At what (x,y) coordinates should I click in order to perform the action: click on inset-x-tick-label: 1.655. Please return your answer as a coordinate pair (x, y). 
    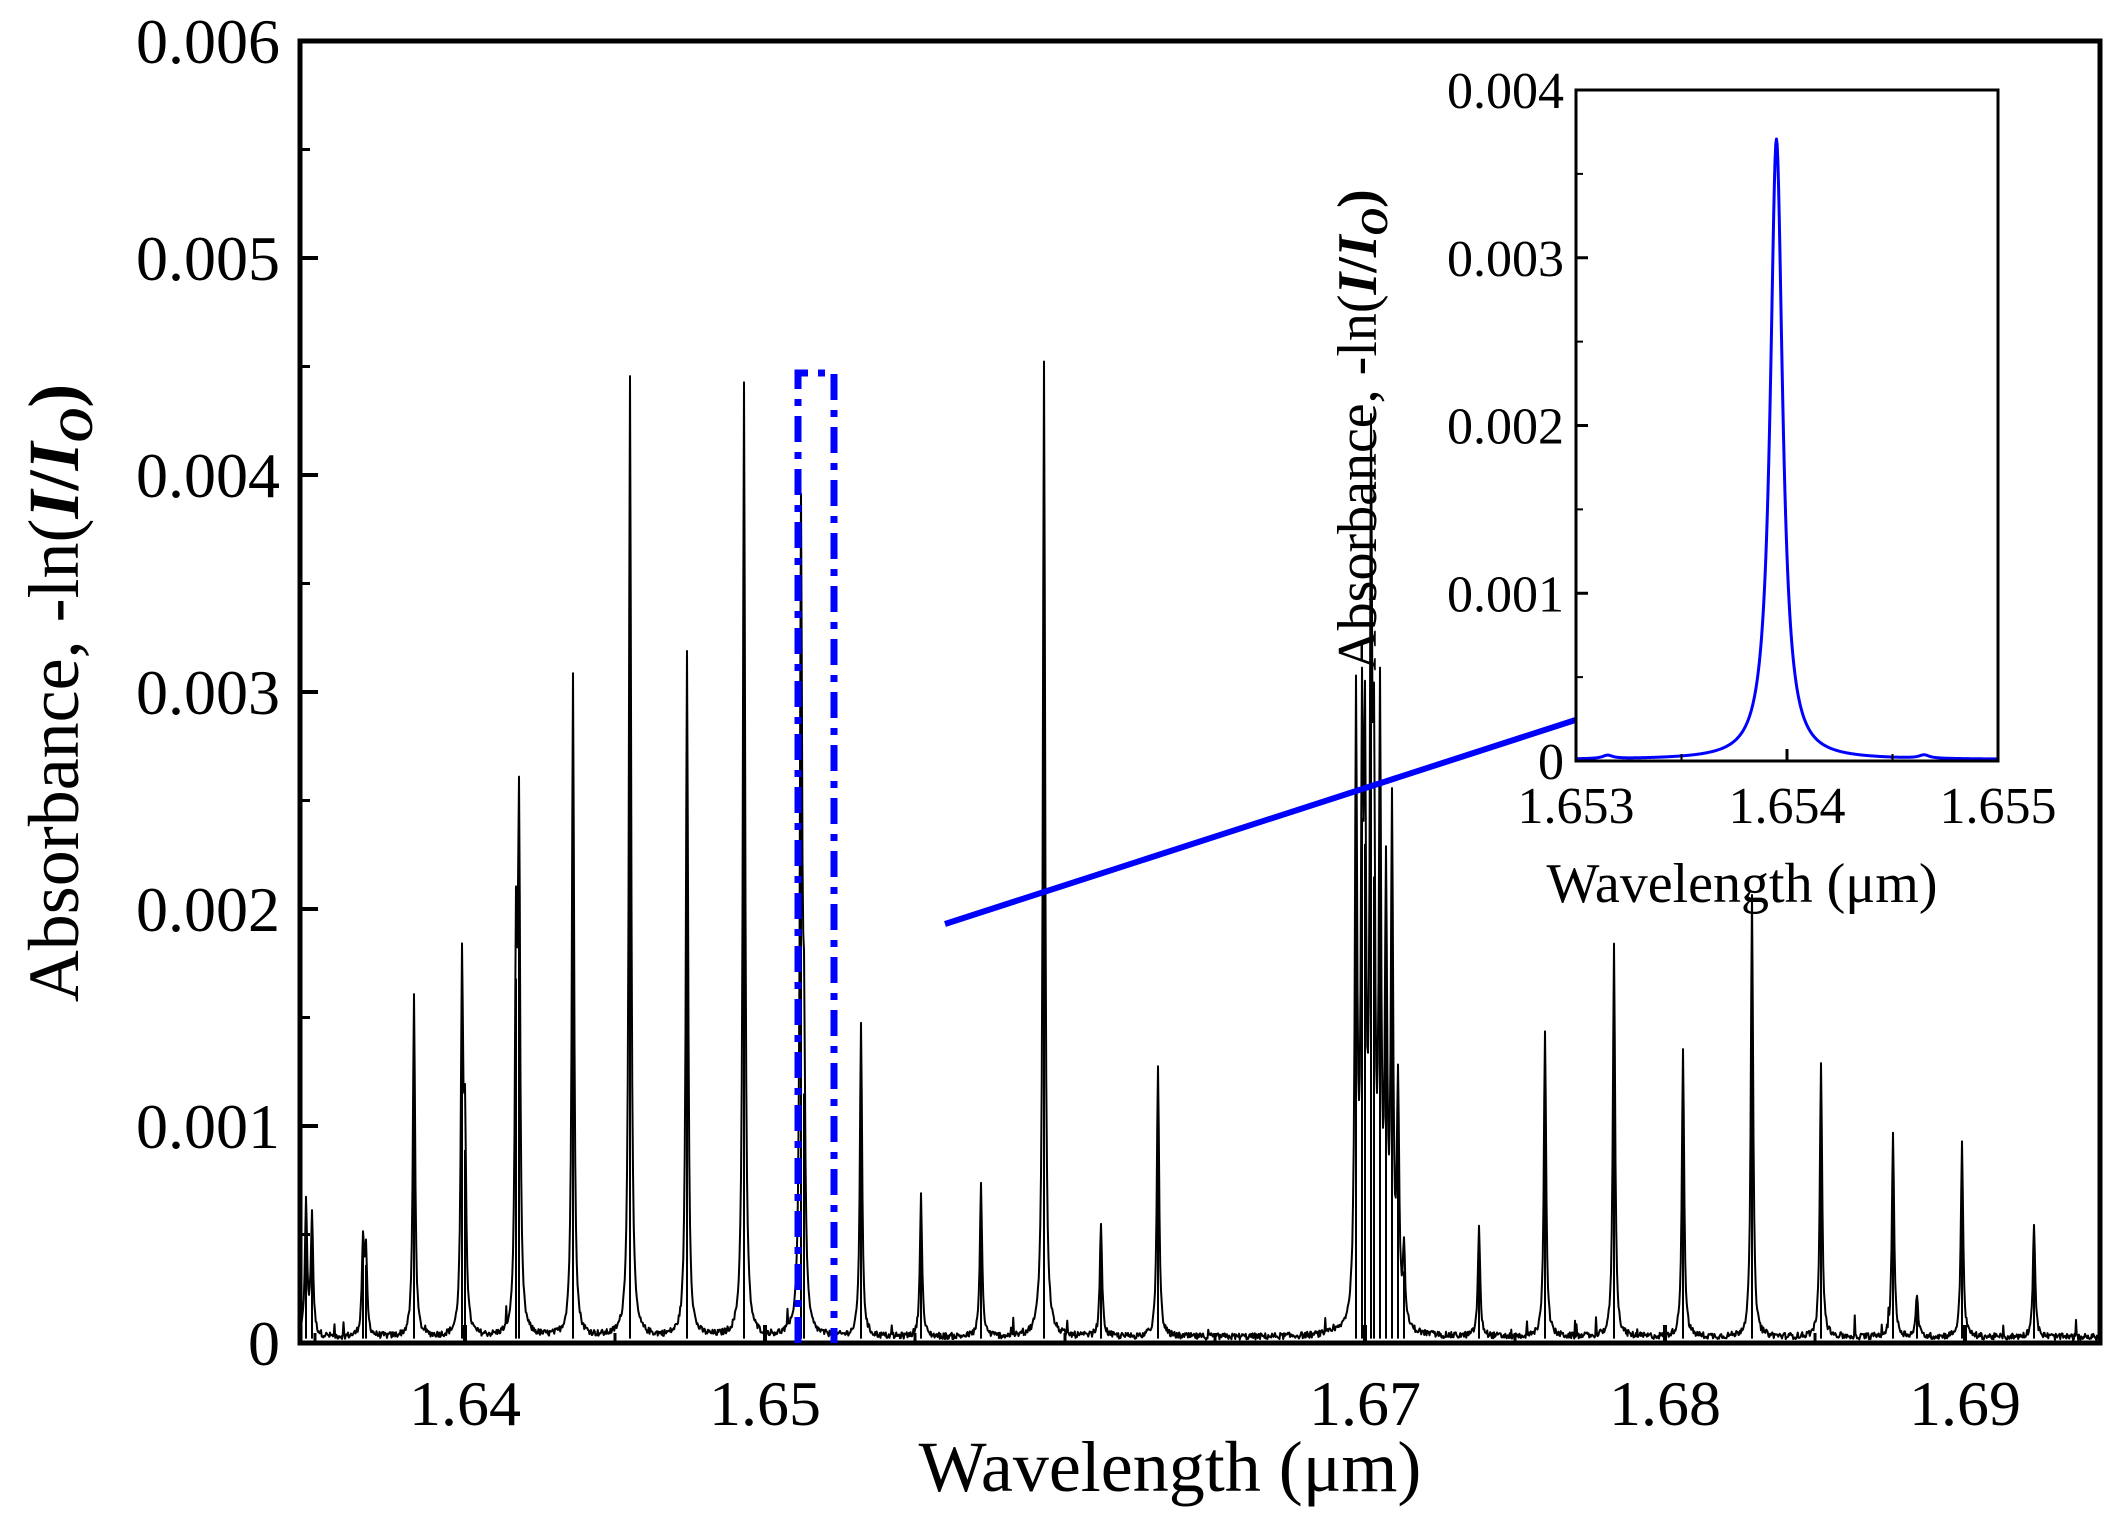
    Looking at the image, I should click on (1998, 806).